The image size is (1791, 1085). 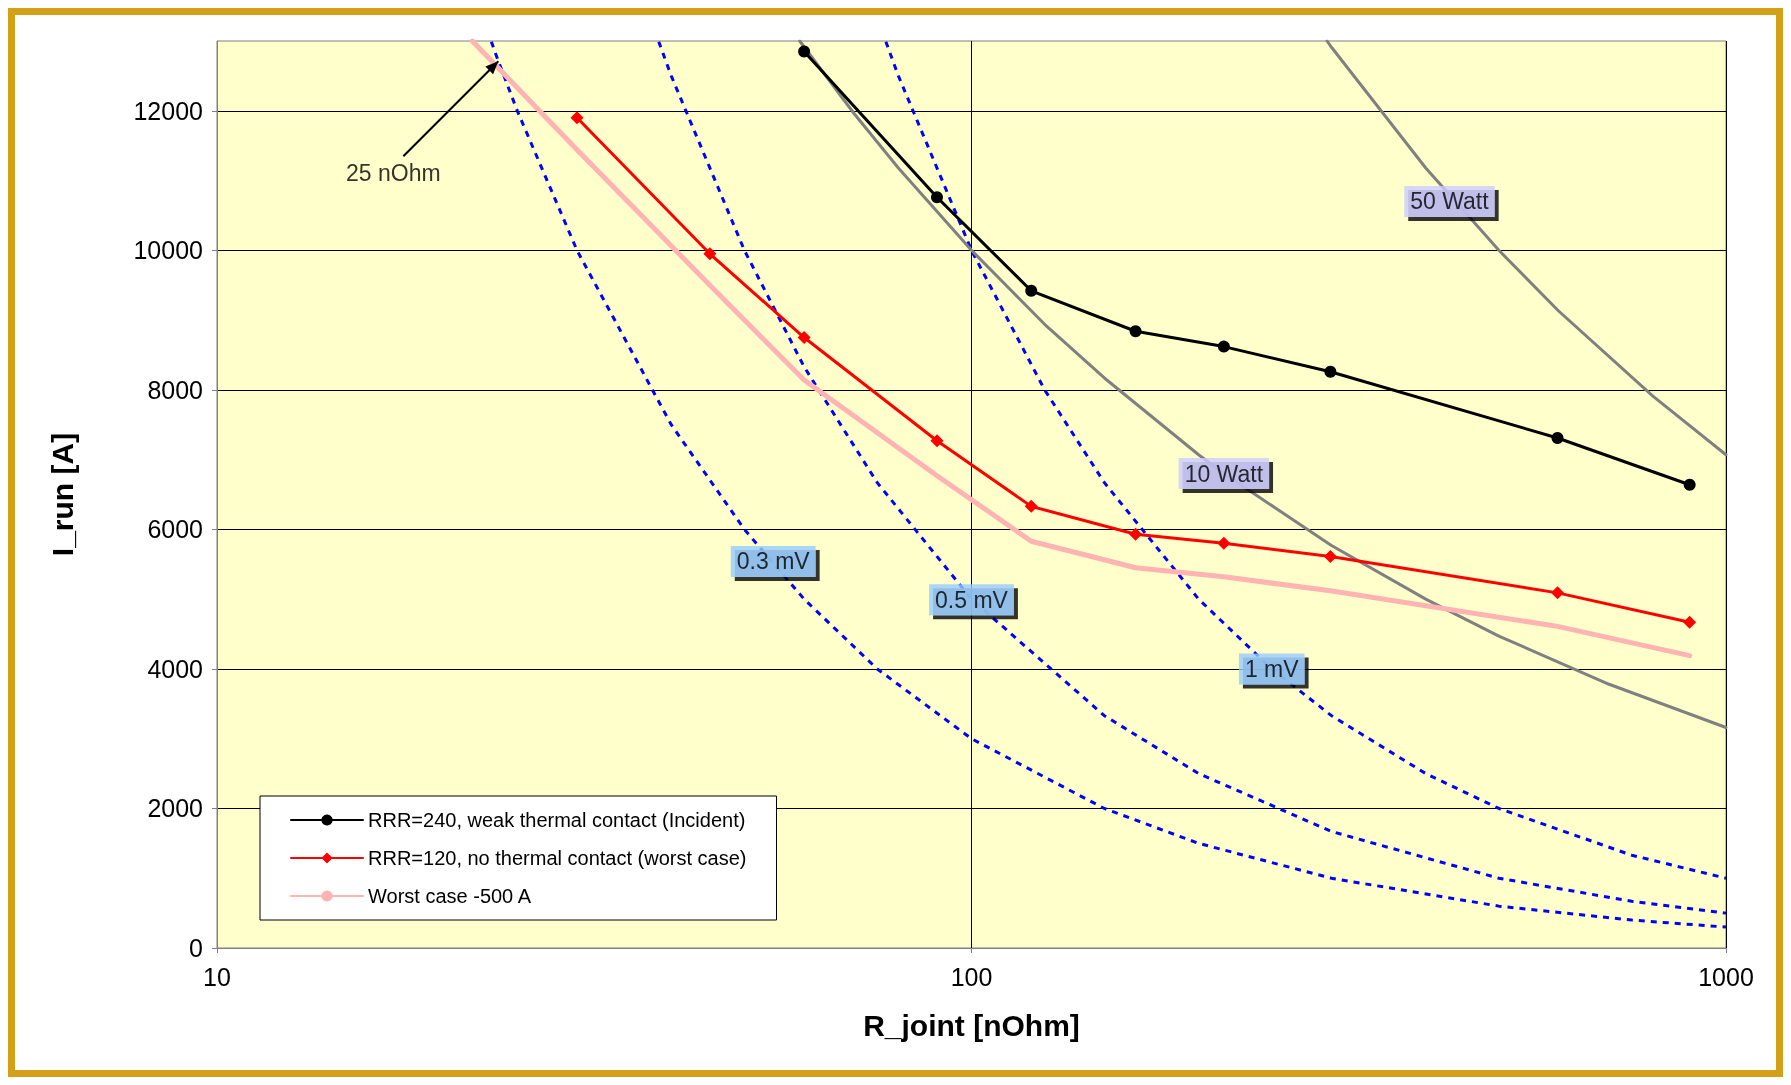 What do you see at coordinates (175, 529) in the screenshot?
I see `y-tick-label: 6000` at bounding box center [175, 529].